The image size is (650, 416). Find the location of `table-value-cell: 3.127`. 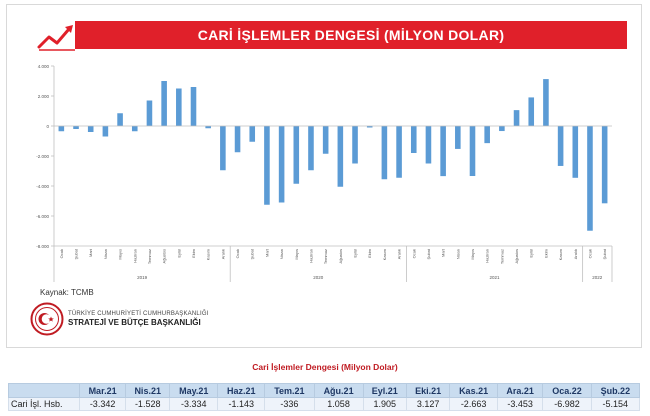

table-value-cell: 3.127 is located at coordinates (428, 404).